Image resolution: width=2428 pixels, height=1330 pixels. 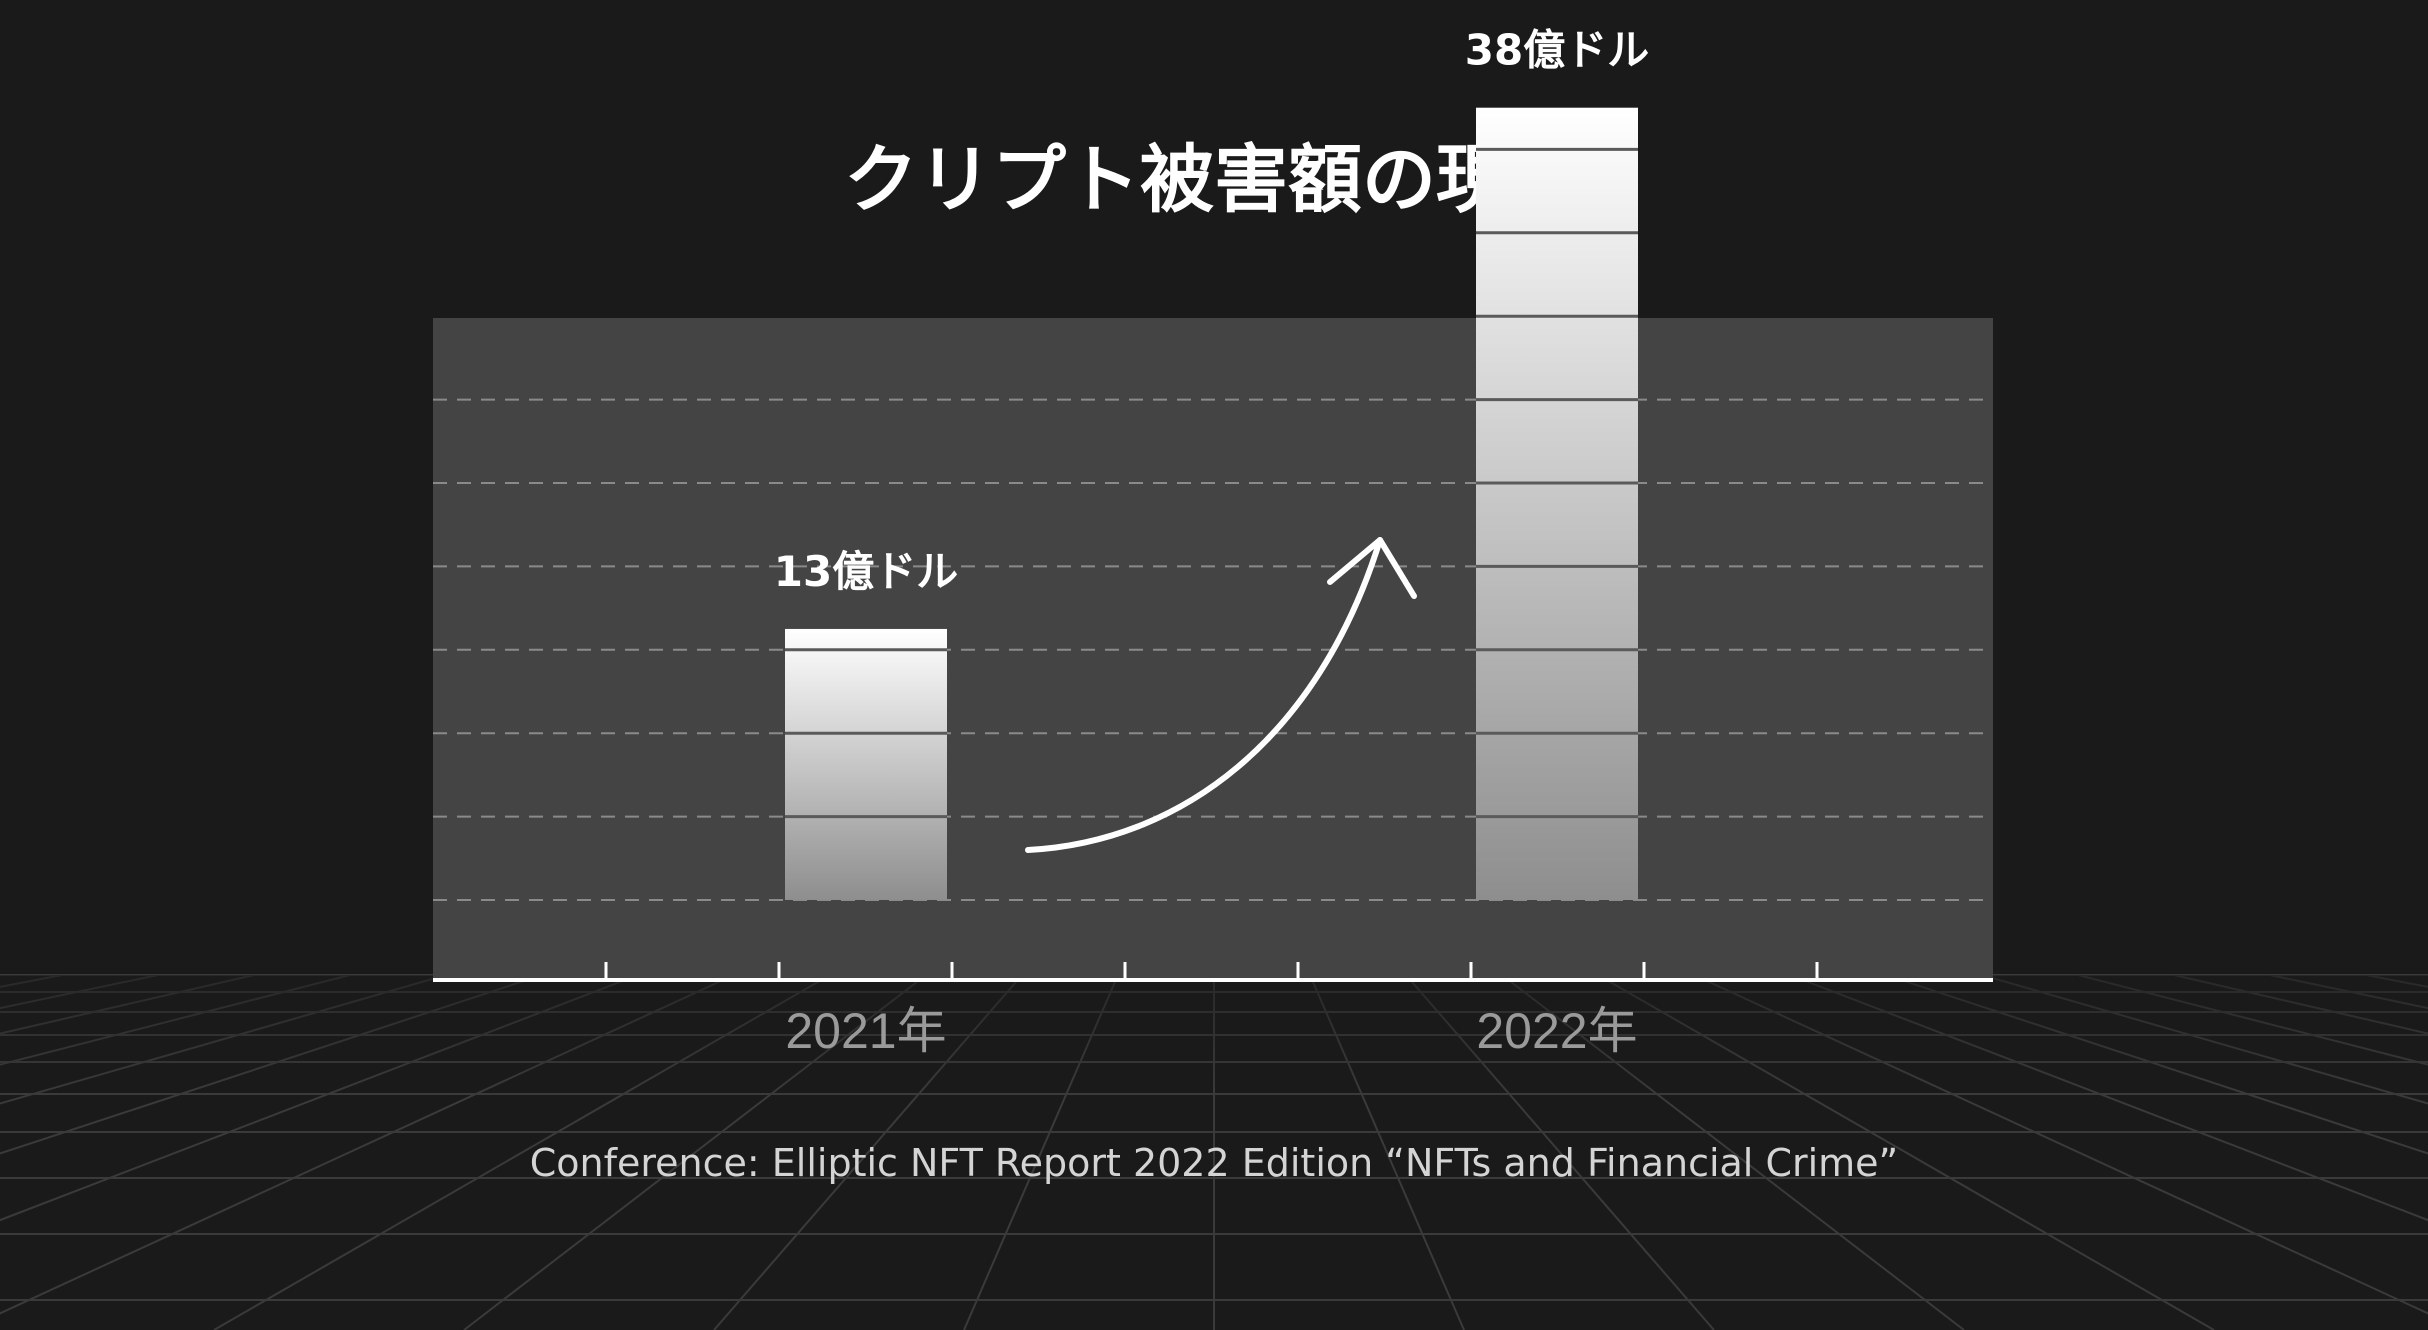 I want to click on arrow-head-icon, so click(x=1372, y=568).